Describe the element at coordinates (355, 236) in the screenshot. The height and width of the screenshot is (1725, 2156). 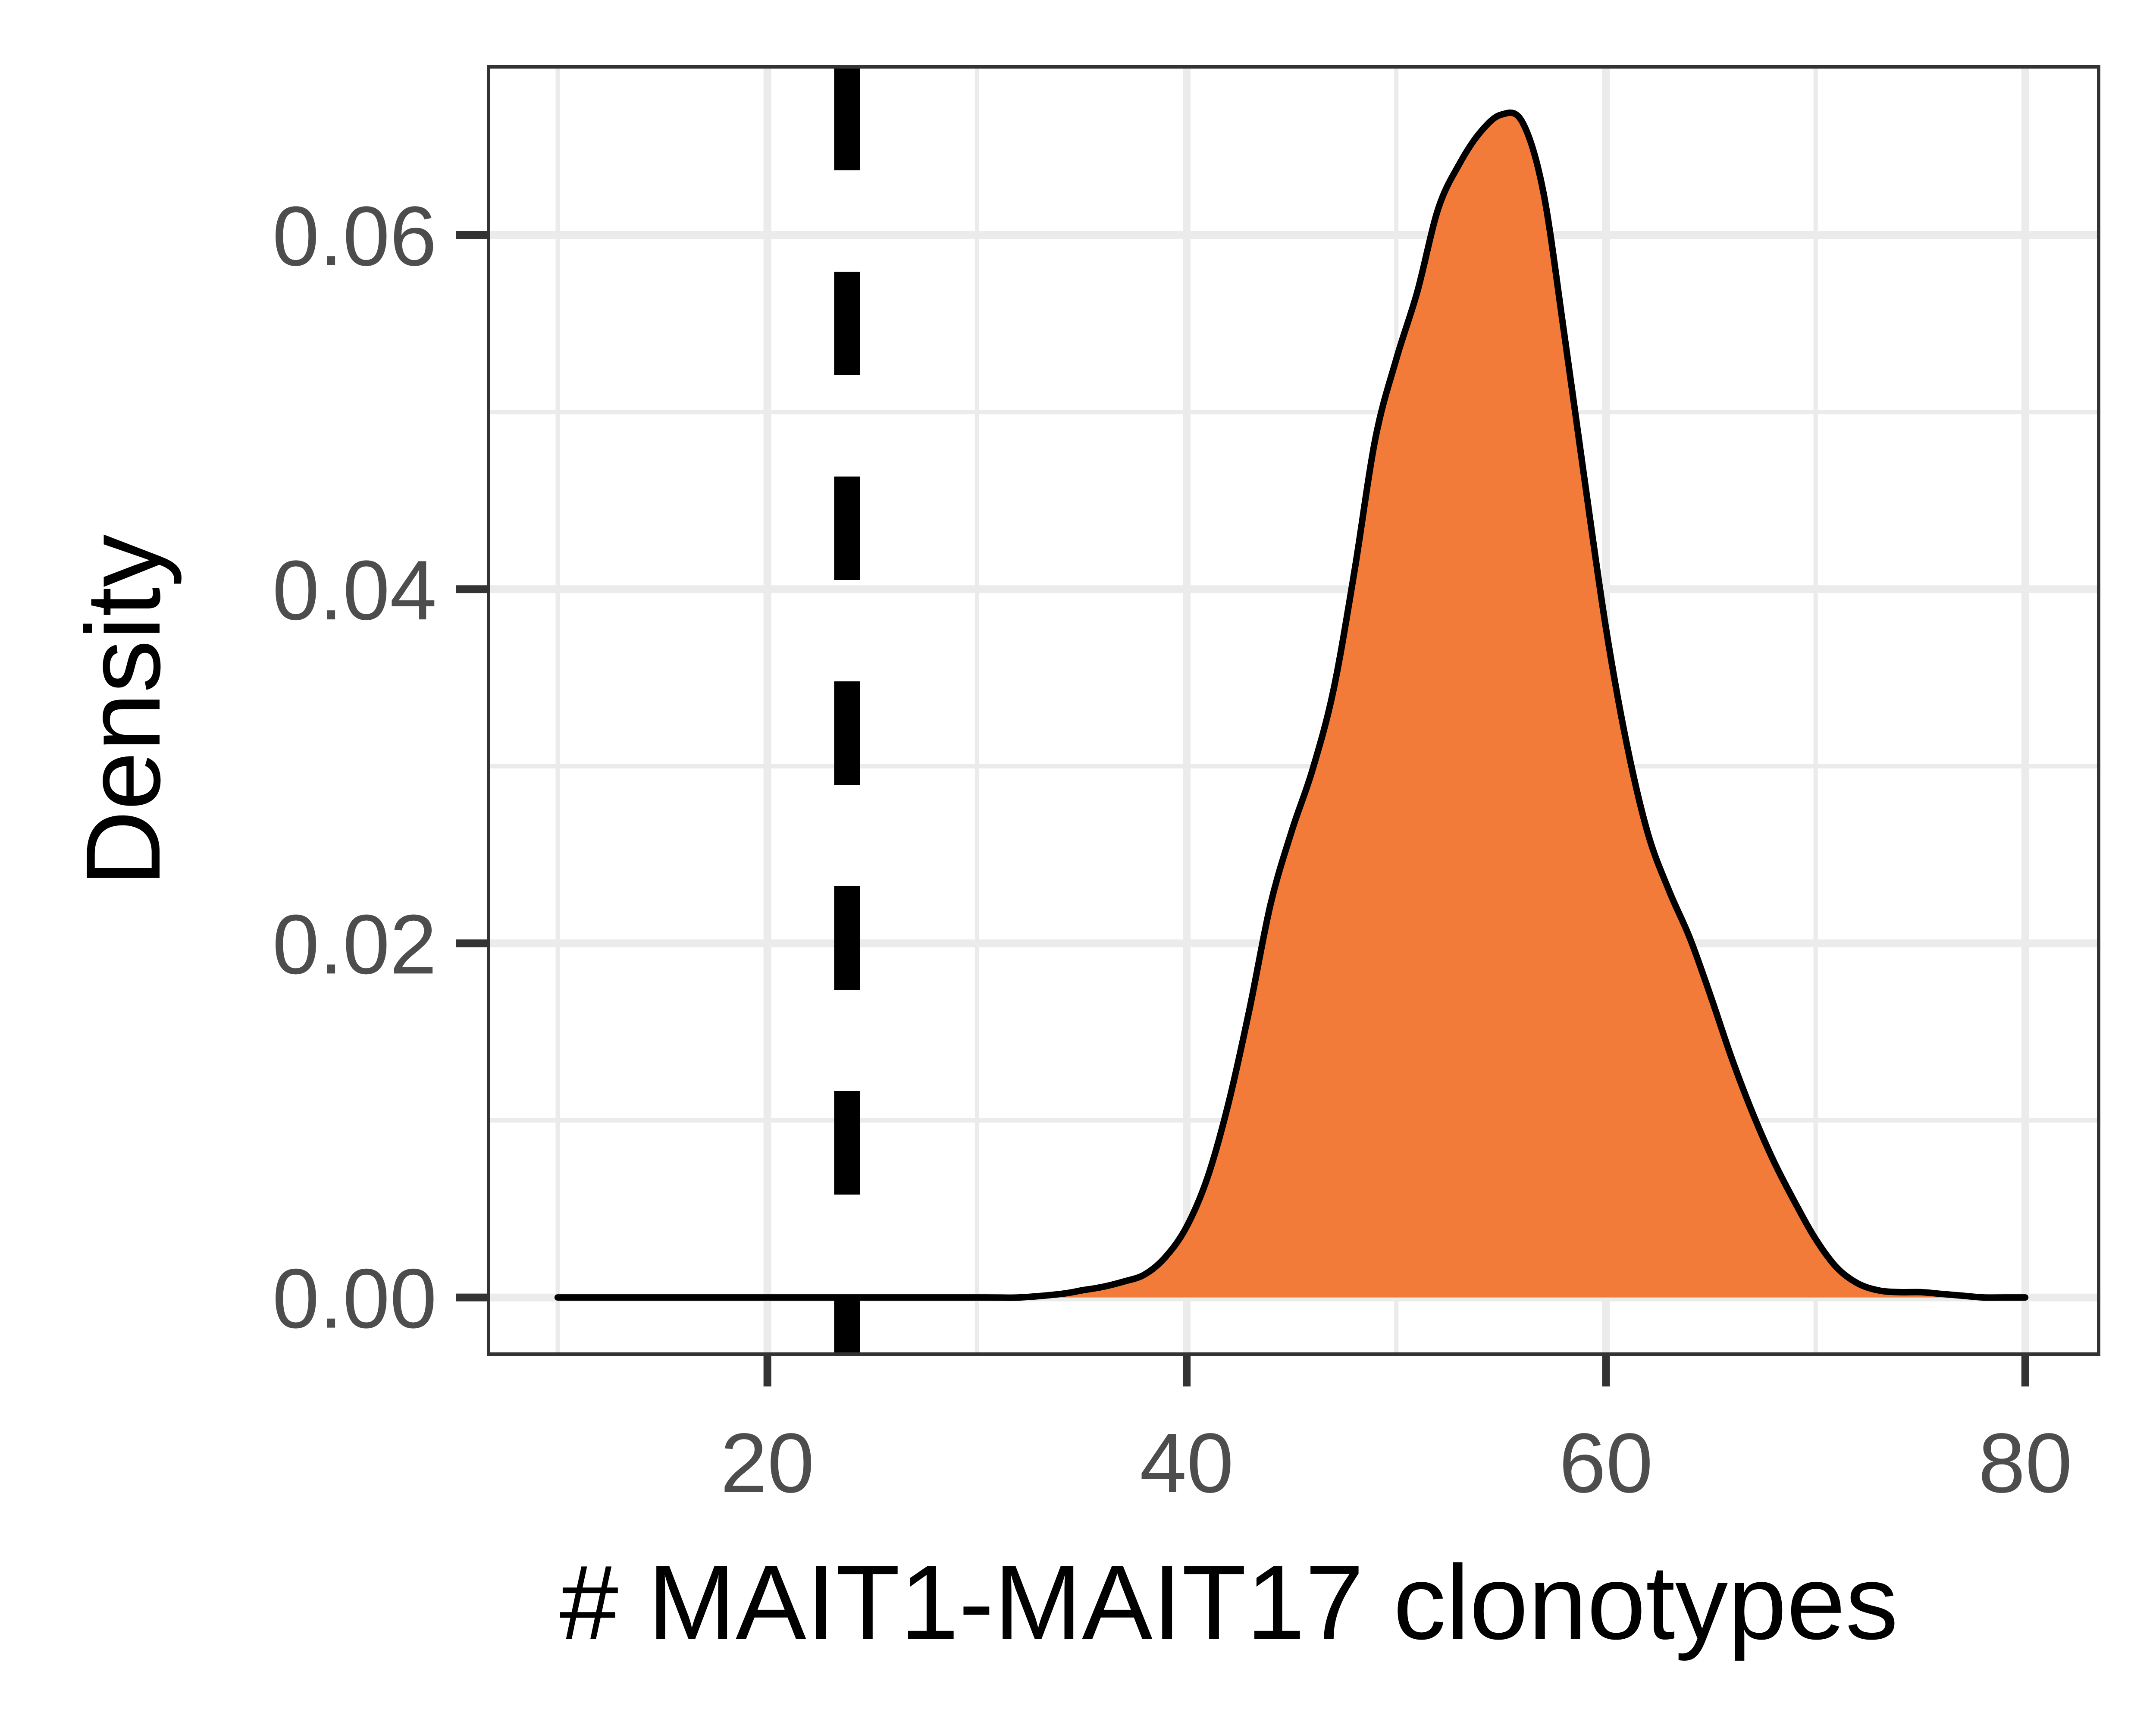
I see `y-tick-label: 0.06` at that location.